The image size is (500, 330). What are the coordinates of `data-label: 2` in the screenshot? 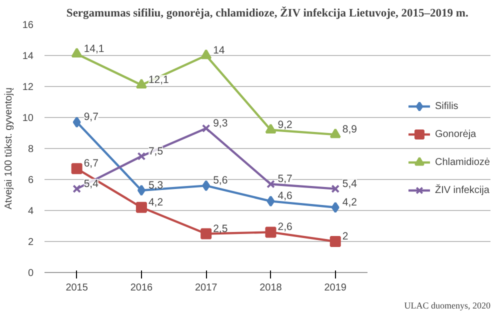 It's located at (345, 236).